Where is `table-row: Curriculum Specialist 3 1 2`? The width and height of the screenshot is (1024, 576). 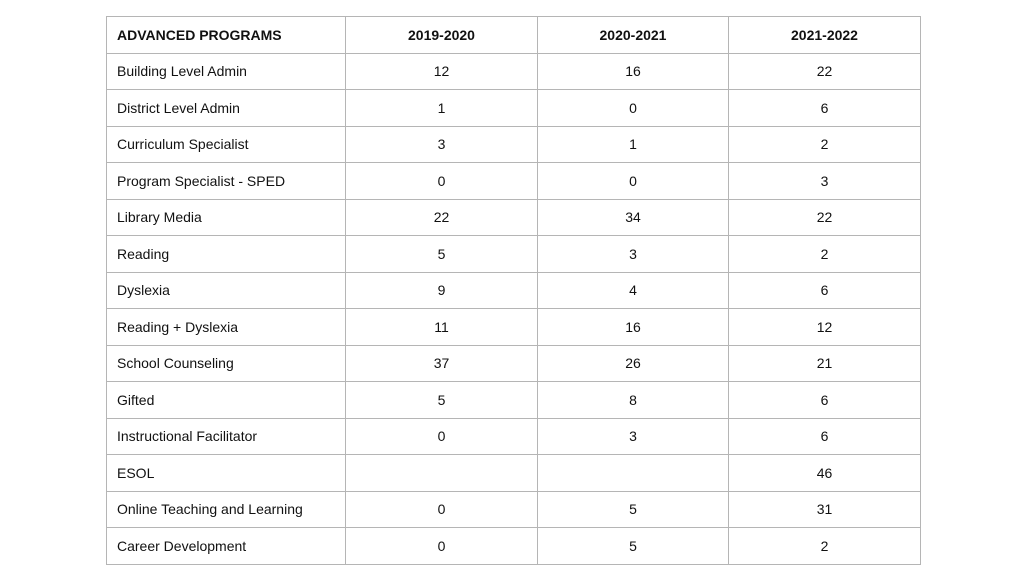
table-row: Curriculum Specialist 3 1 2 is located at coordinates (513, 144).